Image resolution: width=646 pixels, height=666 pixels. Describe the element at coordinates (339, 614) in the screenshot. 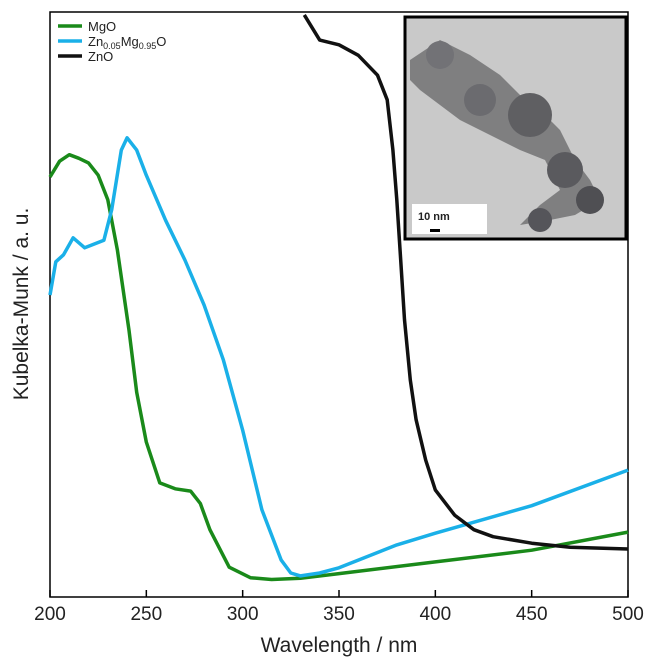

I see `x-tick-label: 350` at that location.